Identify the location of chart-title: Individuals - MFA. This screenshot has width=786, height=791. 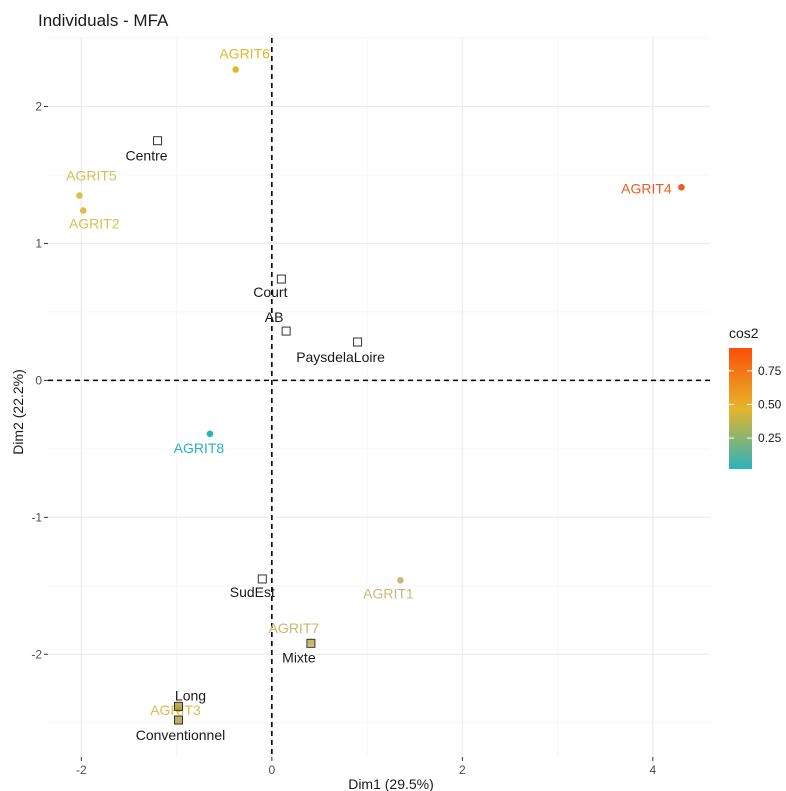
(103, 20).